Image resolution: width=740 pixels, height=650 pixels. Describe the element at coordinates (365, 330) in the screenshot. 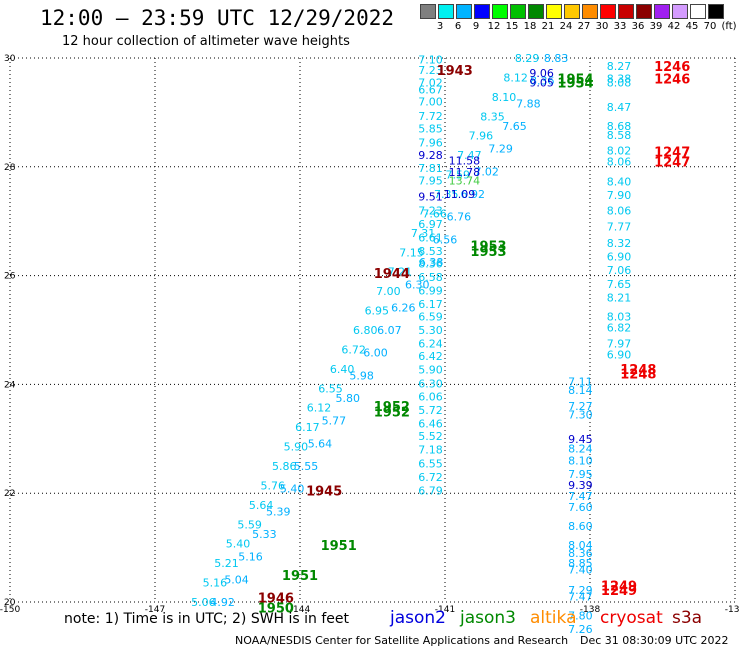

I see `track-wave-height: 6.80` at that location.